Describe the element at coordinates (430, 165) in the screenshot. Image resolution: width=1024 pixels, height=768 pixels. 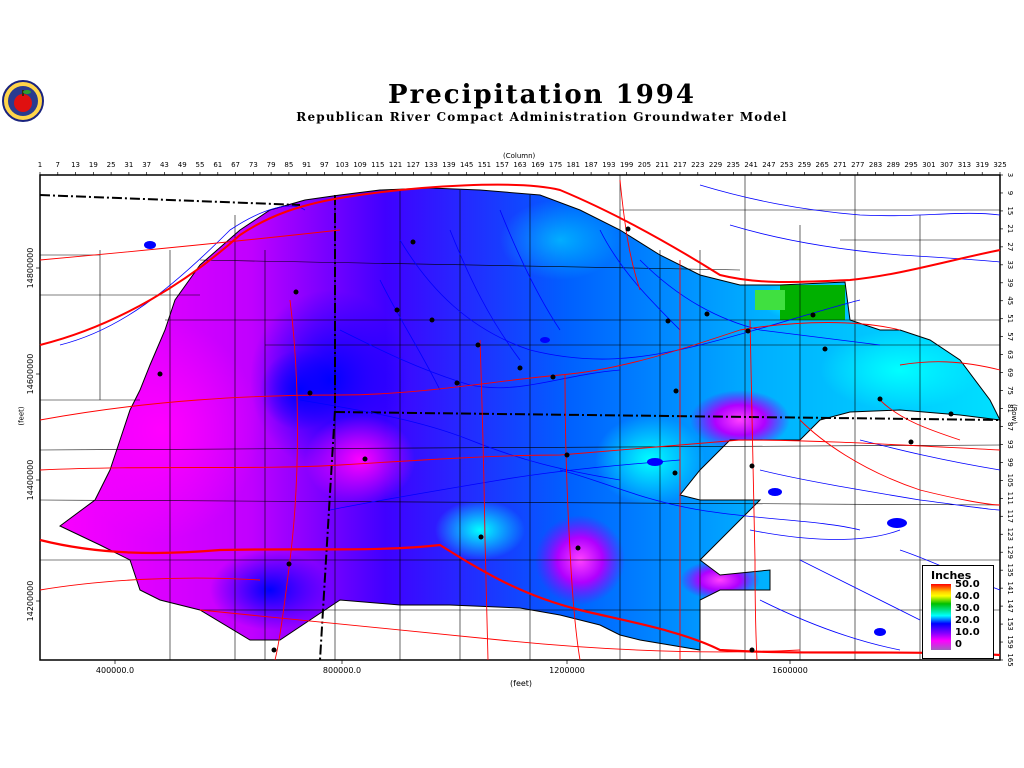
I see `column-tick-label: 133` at that location.